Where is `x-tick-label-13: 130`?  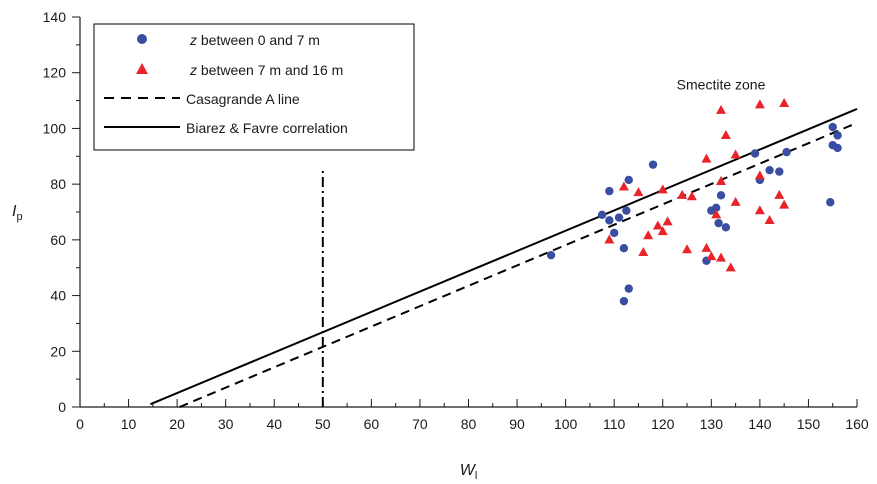
x-tick-label-13: 130 is located at coordinates (712, 424).